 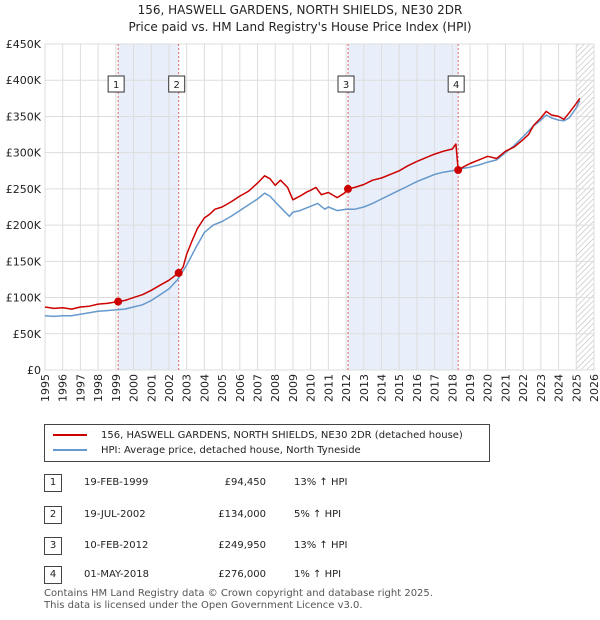 What do you see at coordinates (98, 388) in the screenshot?
I see `x-tick-label: 1998` at bounding box center [98, 388].